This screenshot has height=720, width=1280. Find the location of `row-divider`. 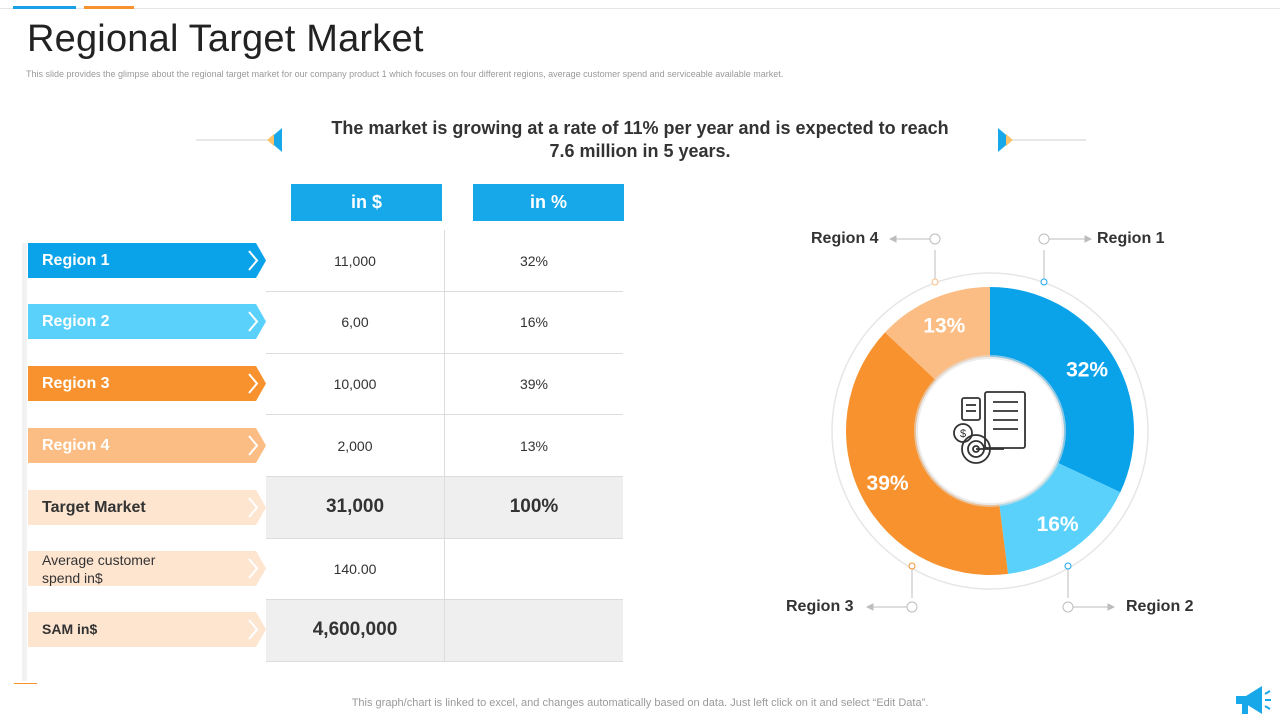

row-divider is located at coordinates (444, 661).